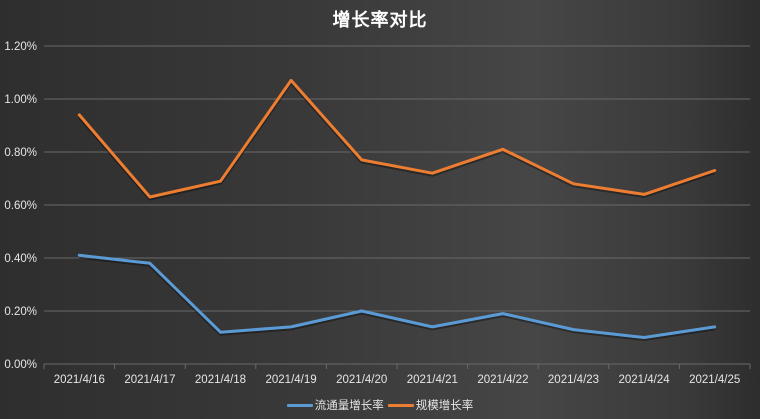 The height and width of the screenshot is (419, 760). Describe the element at coordinates (20, 153) in the screenshot. I see `y-tick-label: 0.80%` at that location.